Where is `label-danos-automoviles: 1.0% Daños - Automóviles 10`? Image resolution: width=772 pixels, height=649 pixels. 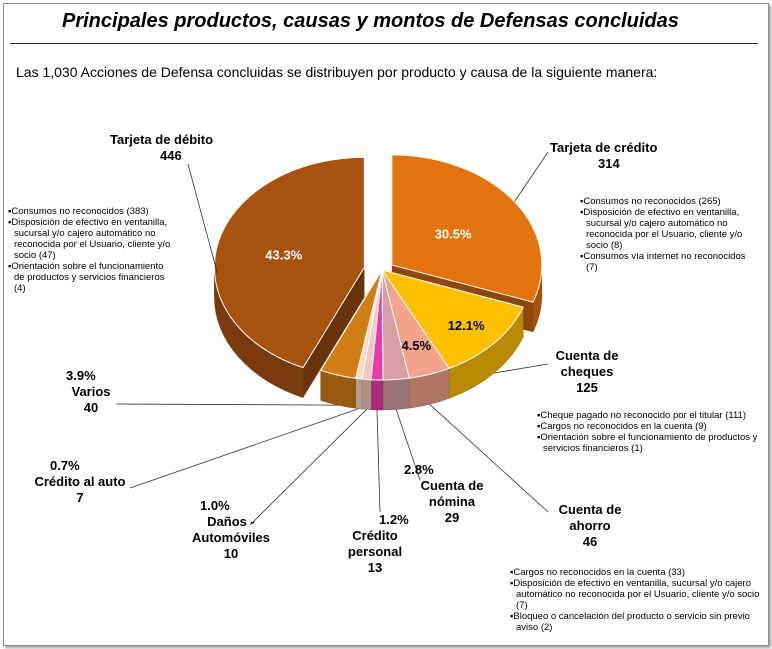
label-danos-automoviles: 1.0% Daños - Automóviles 10 is located at coordinates (231, 530).